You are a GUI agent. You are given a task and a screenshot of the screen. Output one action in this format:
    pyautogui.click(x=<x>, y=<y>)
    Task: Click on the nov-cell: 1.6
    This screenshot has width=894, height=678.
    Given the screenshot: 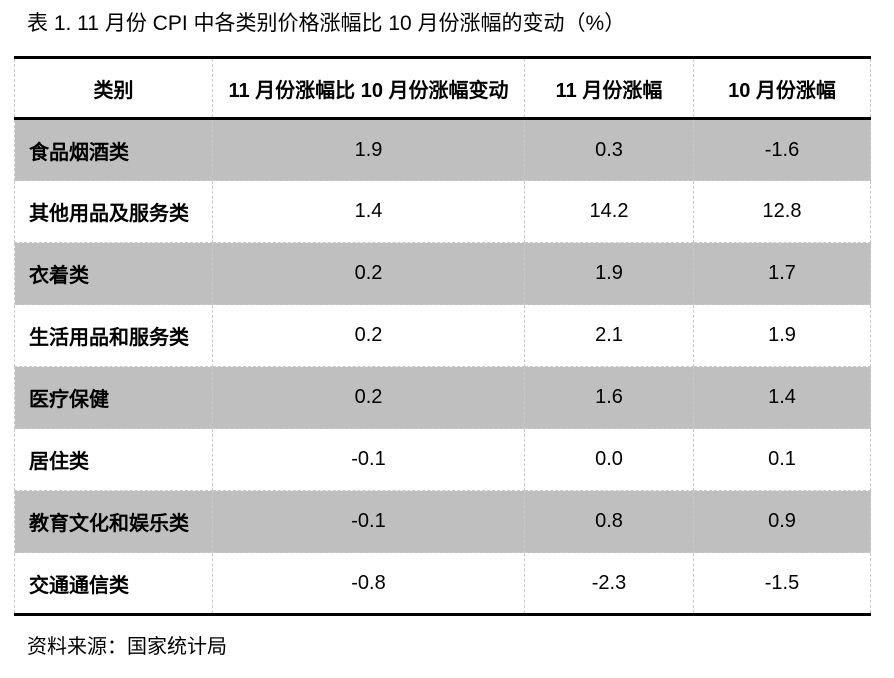 What is the action you would take?
    pyautogui.click(x=609, y=397)
    